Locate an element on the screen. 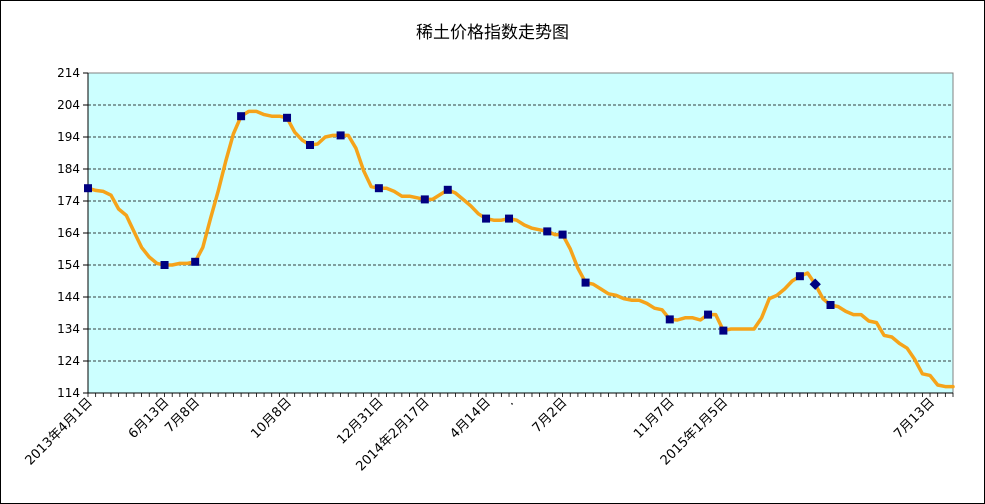 The image size is (985, 504). y-tick-label: 184 is located at coordinates (68, 169).